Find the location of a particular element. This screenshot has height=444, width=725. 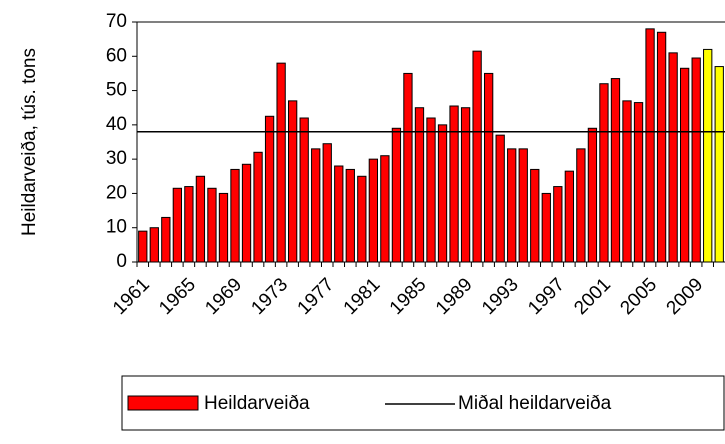

y-tick-label: 20 is located at coordinates (116, 192).